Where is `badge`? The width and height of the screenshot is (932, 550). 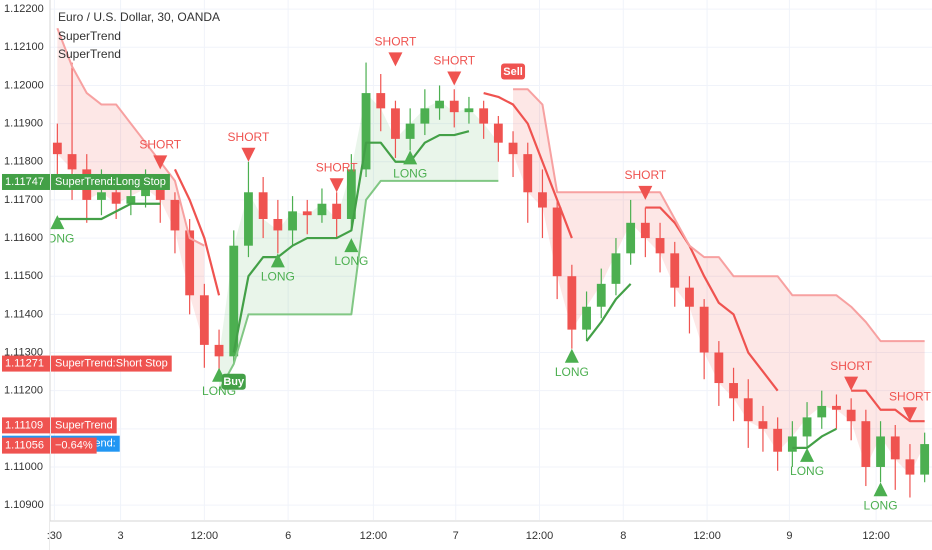
badge is located at coordinates (513, 71).